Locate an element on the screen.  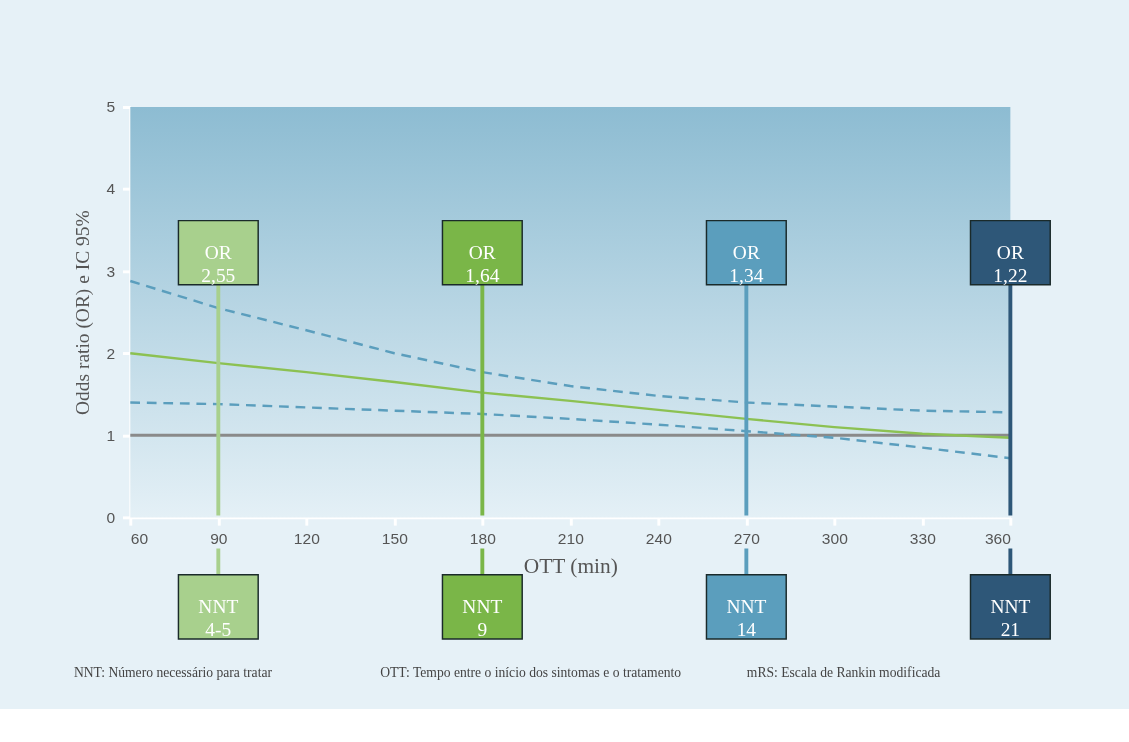
text: NNT 21 is located at coordinates (1010, 618).